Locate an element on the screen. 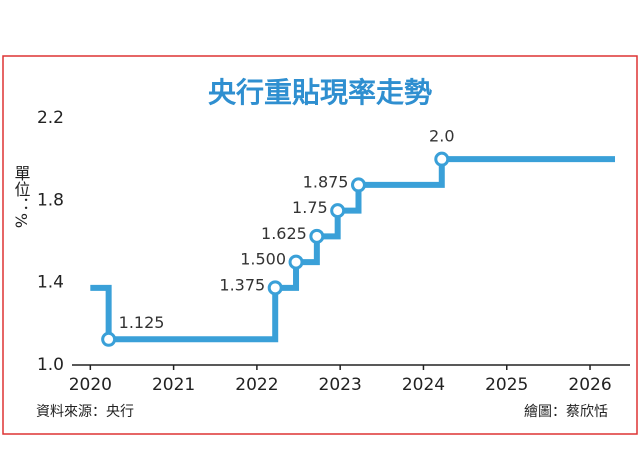 This screenshot has width=640, height=464. x-tick-label: 2026 is located at coordinates (589, 385).